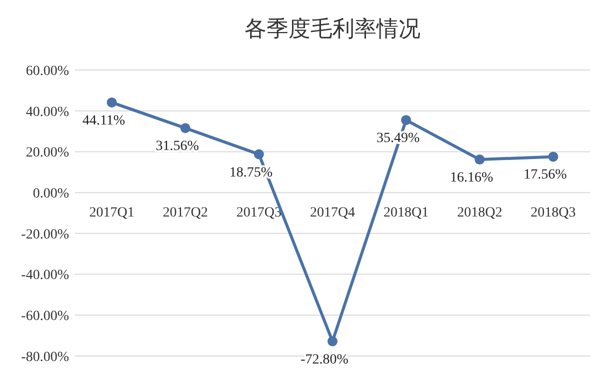 The image size is (600, 372). What do you see at coordinates (479, 213) in the screenshot?
I see `x-tick-label: 2018Q2` at bounding box center [479, 213].